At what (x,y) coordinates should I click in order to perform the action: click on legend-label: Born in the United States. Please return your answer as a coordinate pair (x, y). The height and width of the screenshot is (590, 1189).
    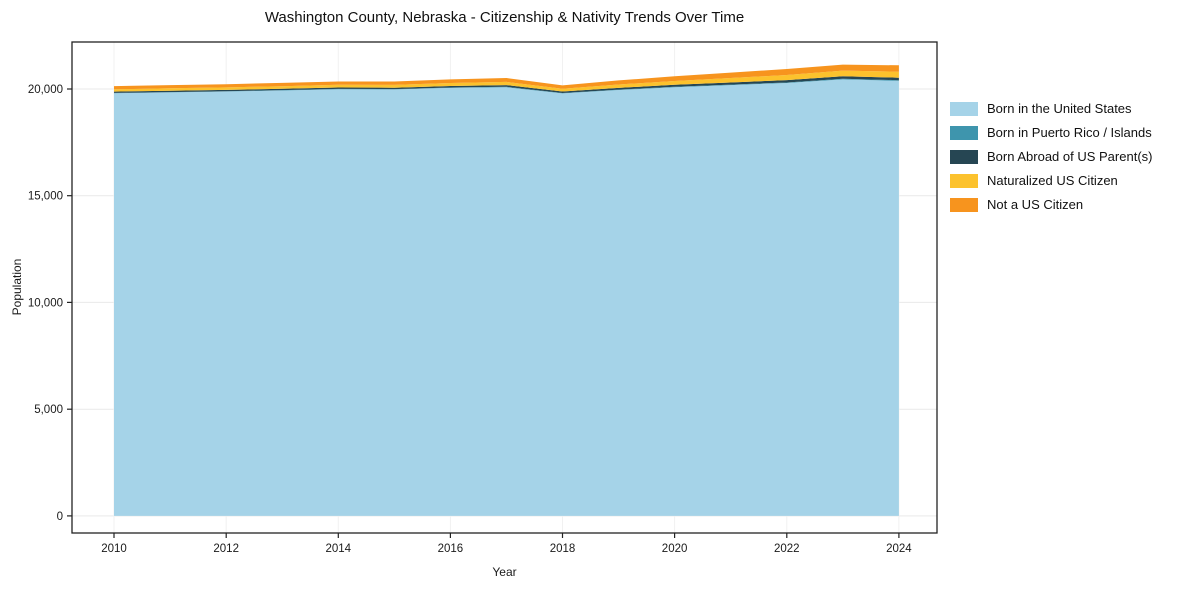
    Looking at the image, I should click on (1059, 108).